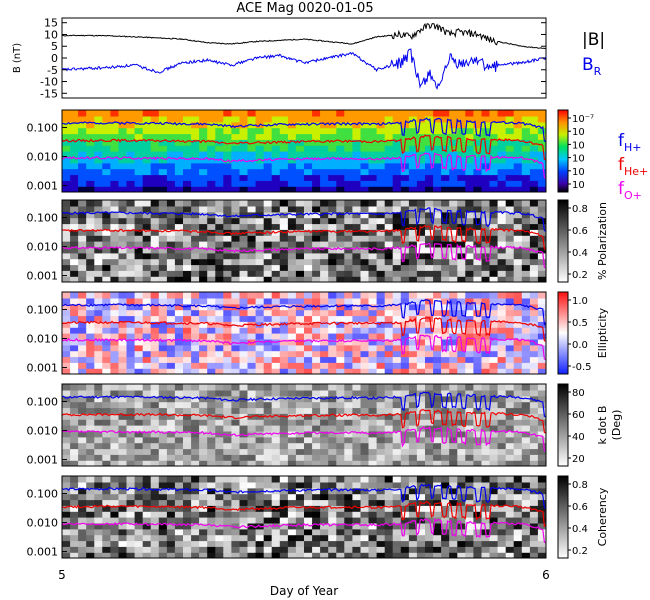 Image resolution: width=650 pixels, height=600 pixels. Describe the element at coordinates (304, 333) in the screenshot. I see `ellipticity-heatmap` at that location.